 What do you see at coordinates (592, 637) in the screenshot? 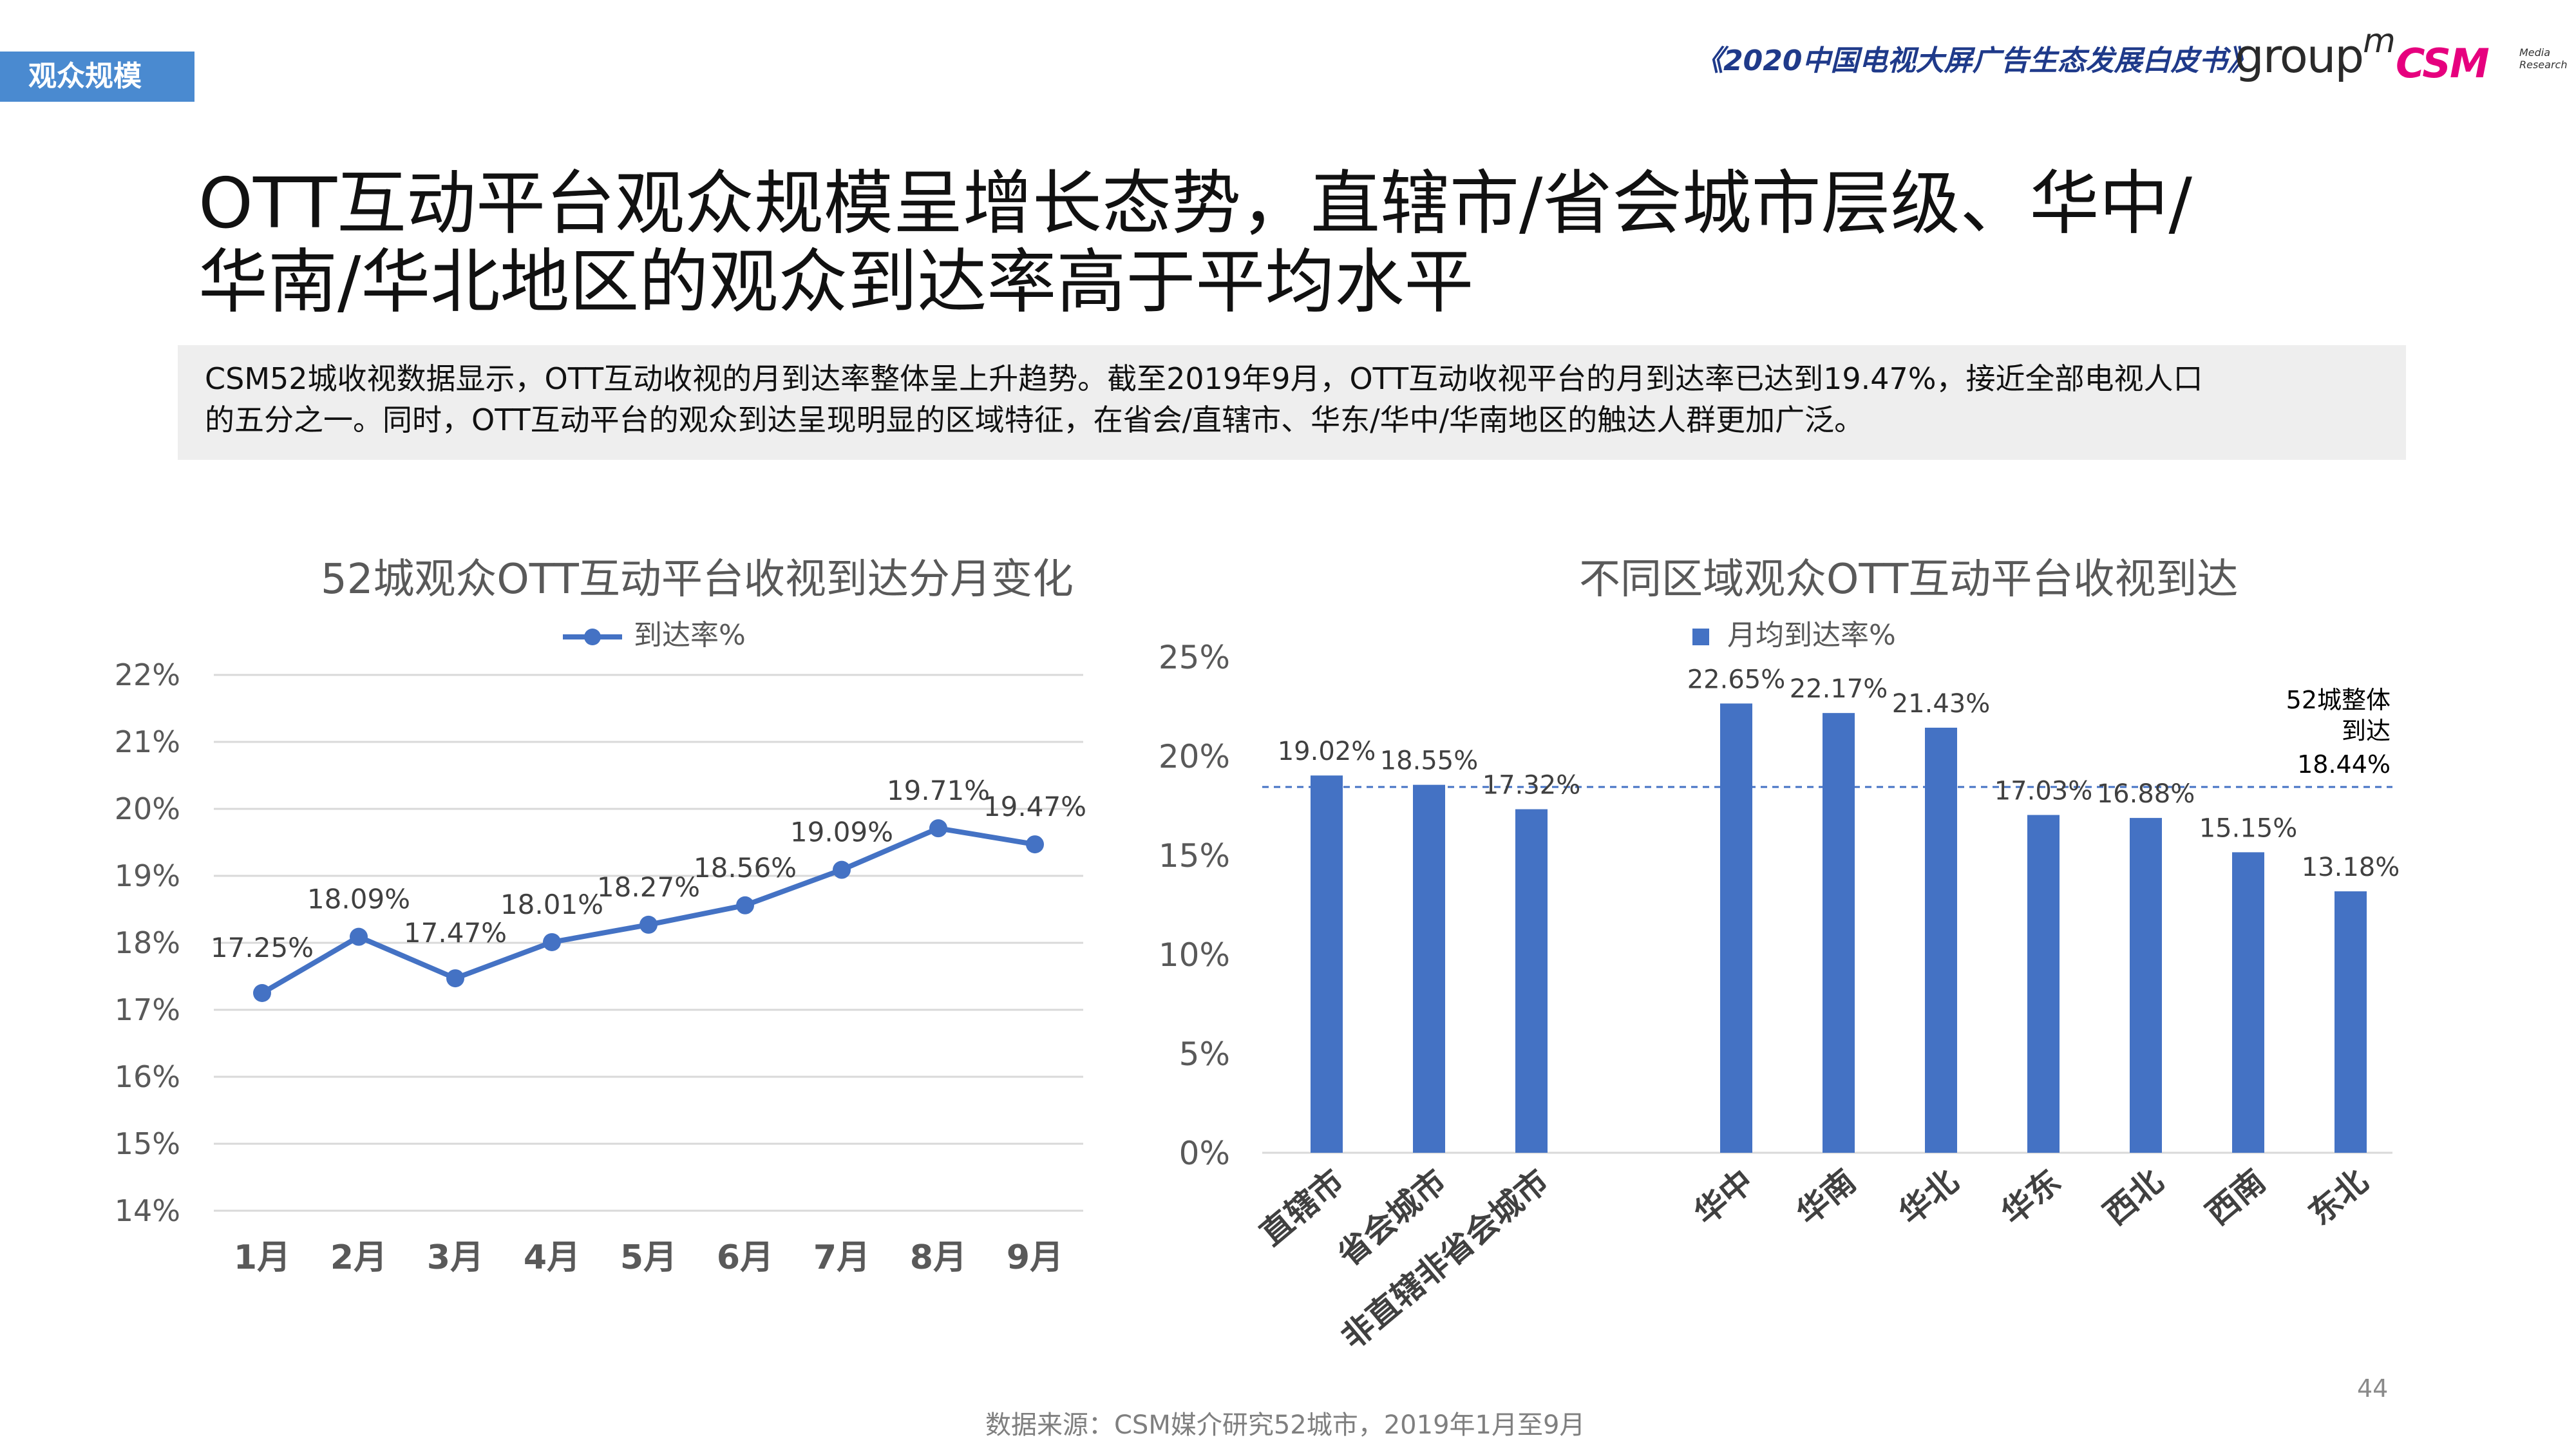
I see `legend-line-marker` at bounding box center [592, 637].